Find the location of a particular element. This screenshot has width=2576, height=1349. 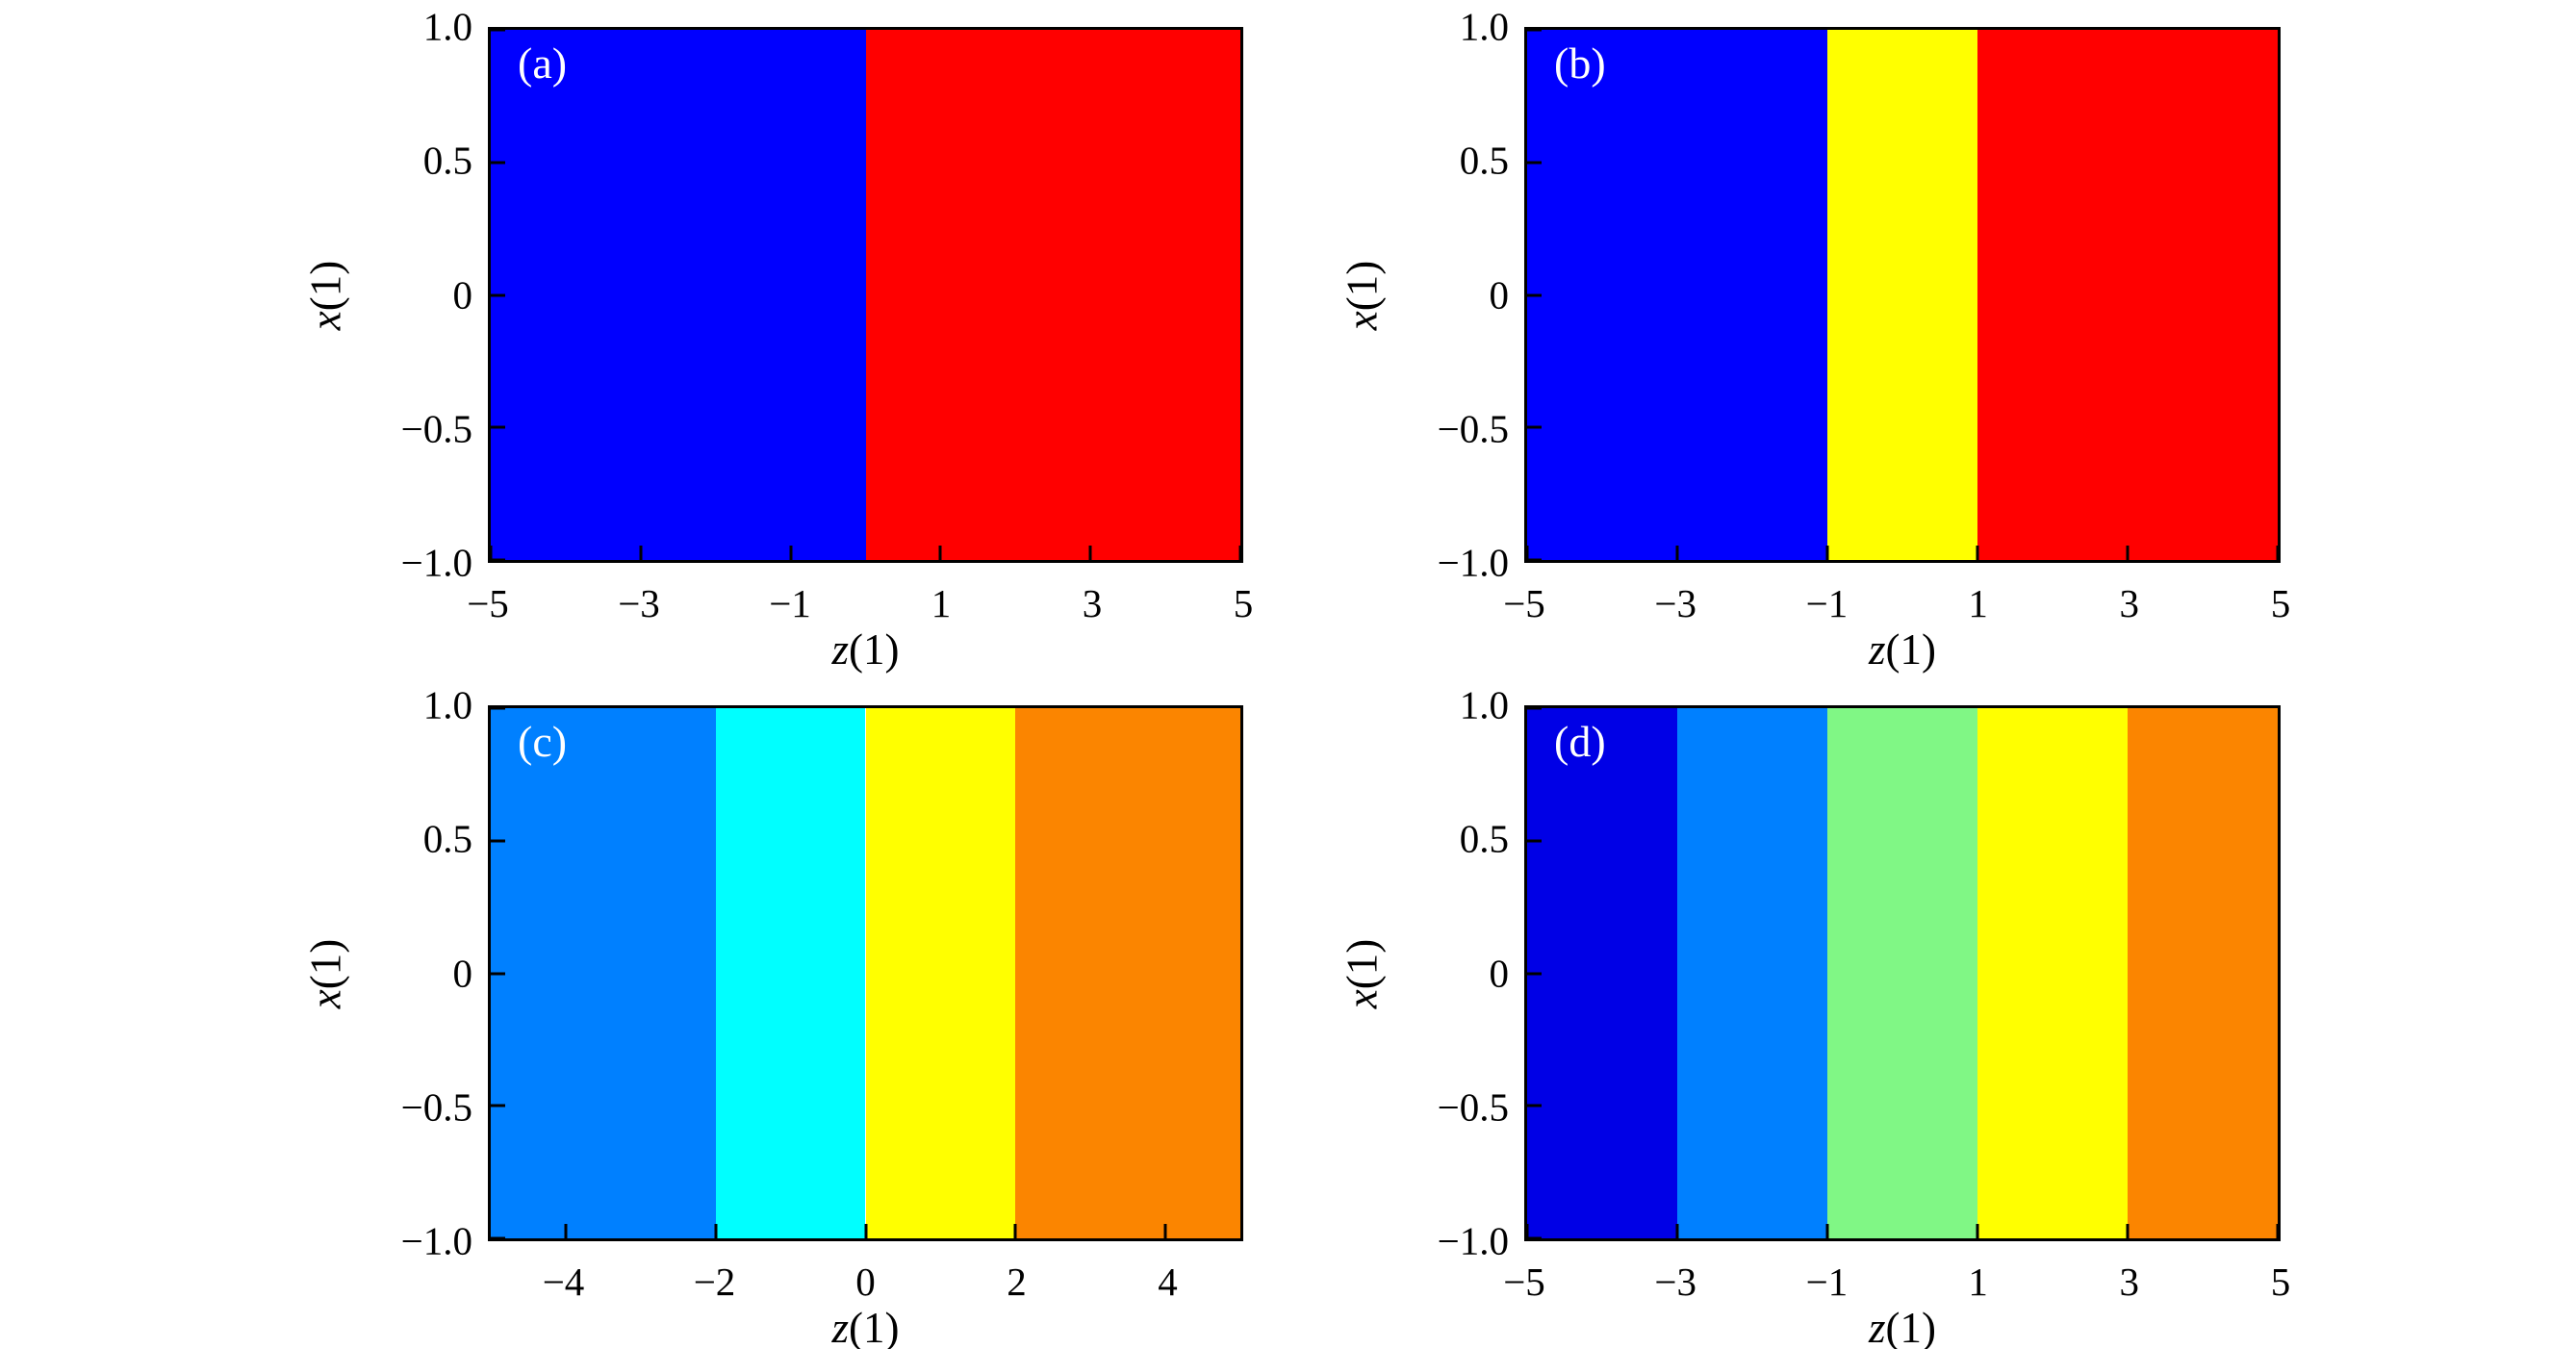

x-axis-label-c: z(1) is located at coordinates (866, 1328).